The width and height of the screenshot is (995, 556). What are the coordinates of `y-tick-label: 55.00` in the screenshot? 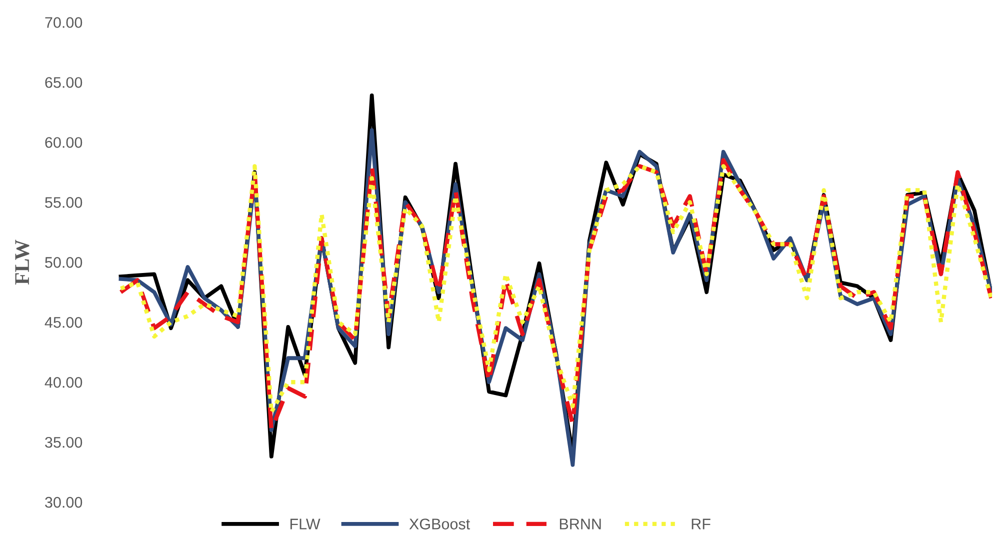 It's located at (63, 202).